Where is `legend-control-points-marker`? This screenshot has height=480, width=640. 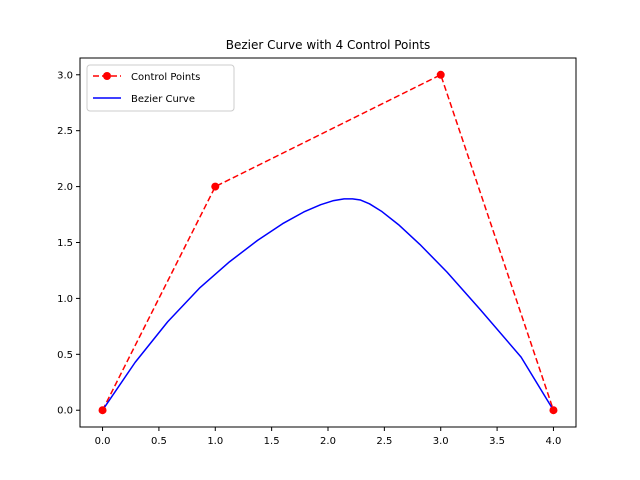
legend-control-points-marker is located at coordinates (107, 76).